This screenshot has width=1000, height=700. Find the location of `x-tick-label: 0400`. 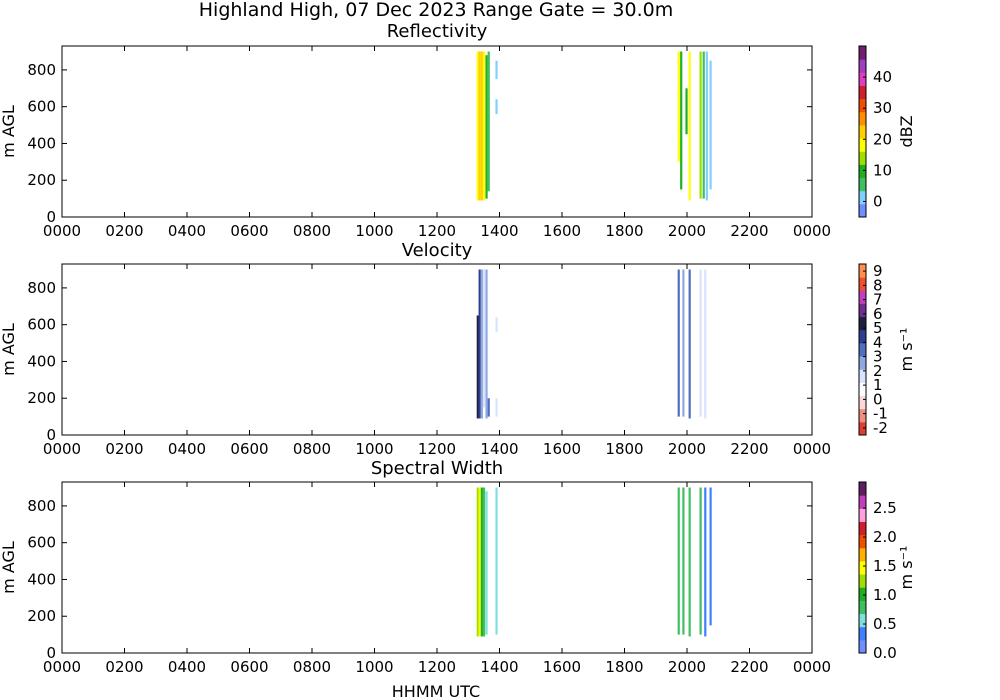

x-tick-label: 0400 is located at coordinates (187, 449).